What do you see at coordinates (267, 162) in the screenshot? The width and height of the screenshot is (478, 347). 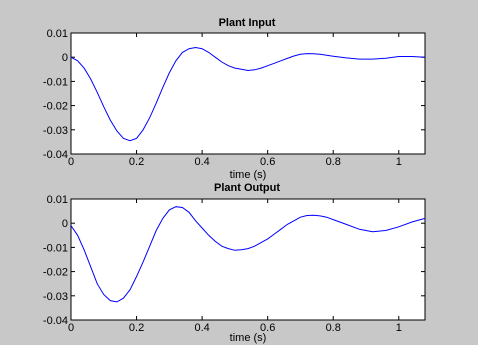 I see `plant-input-xtick-label: 0.6` at bounding box center [267, 162].